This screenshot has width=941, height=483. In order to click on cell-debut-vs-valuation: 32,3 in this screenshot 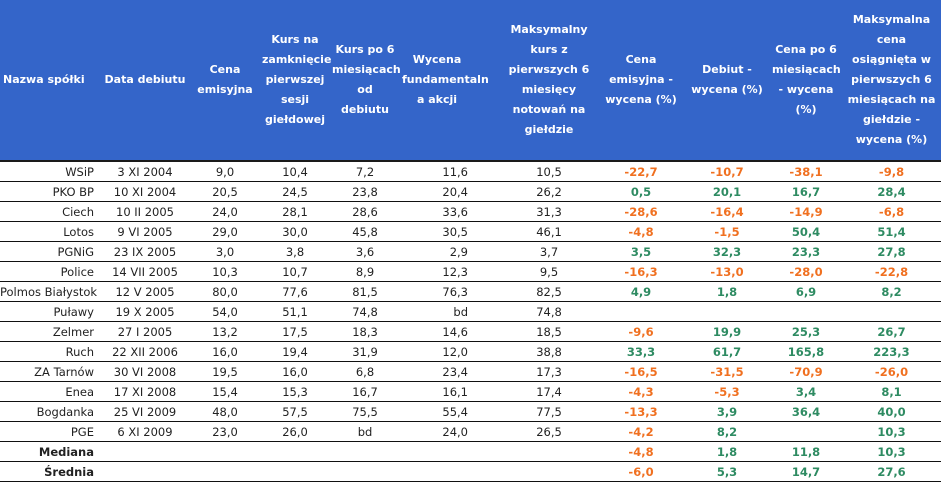, I will do `click(727, 251)`.